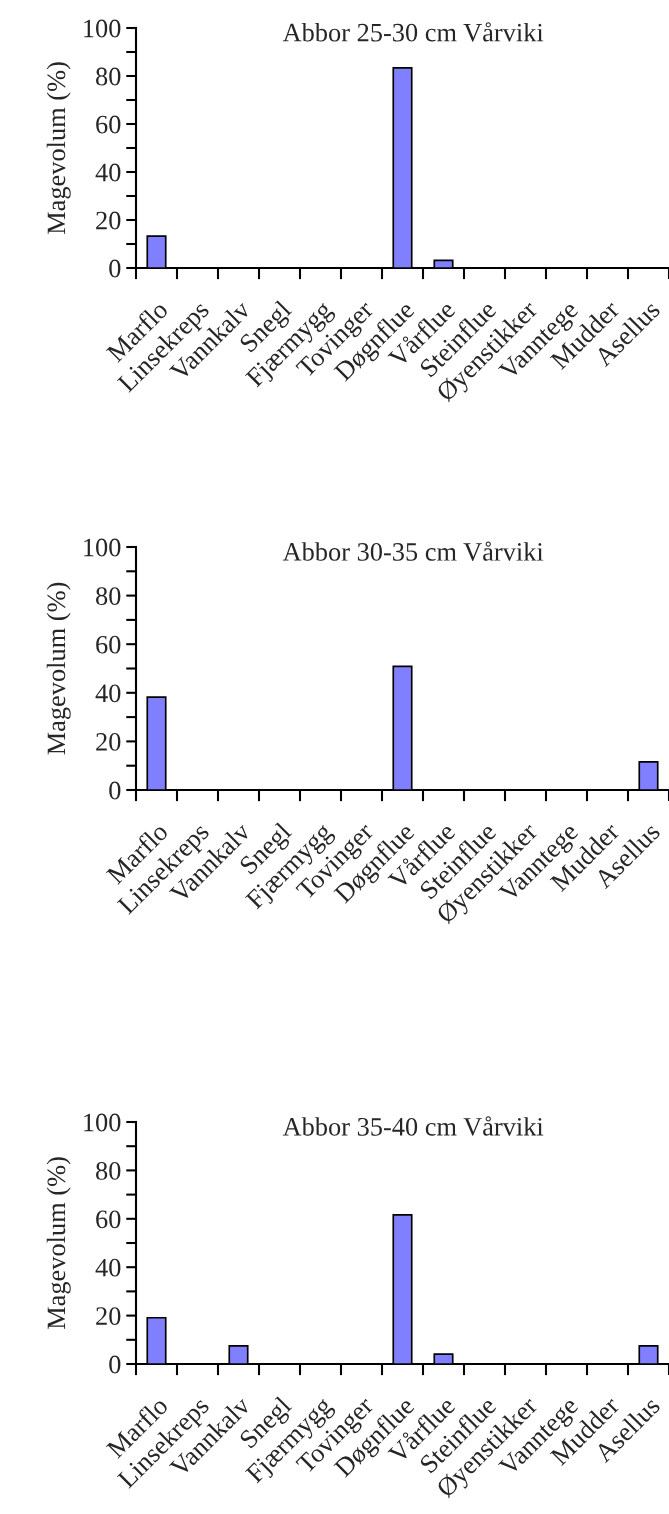 The height and width of the screenshot is (1514, 669). What do you see at coordinates (413, 32) in the screenshot?
I see `chart-title: Abbor 25-30 cm Vårviki` at bounding box center [413, 32].